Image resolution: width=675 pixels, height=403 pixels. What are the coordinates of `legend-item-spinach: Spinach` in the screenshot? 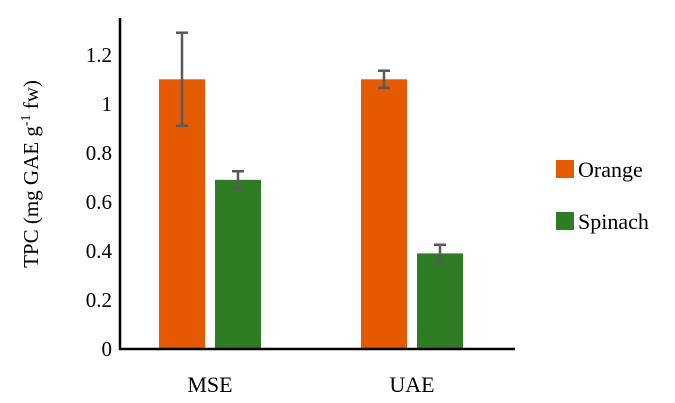 It's located at (602, 221).